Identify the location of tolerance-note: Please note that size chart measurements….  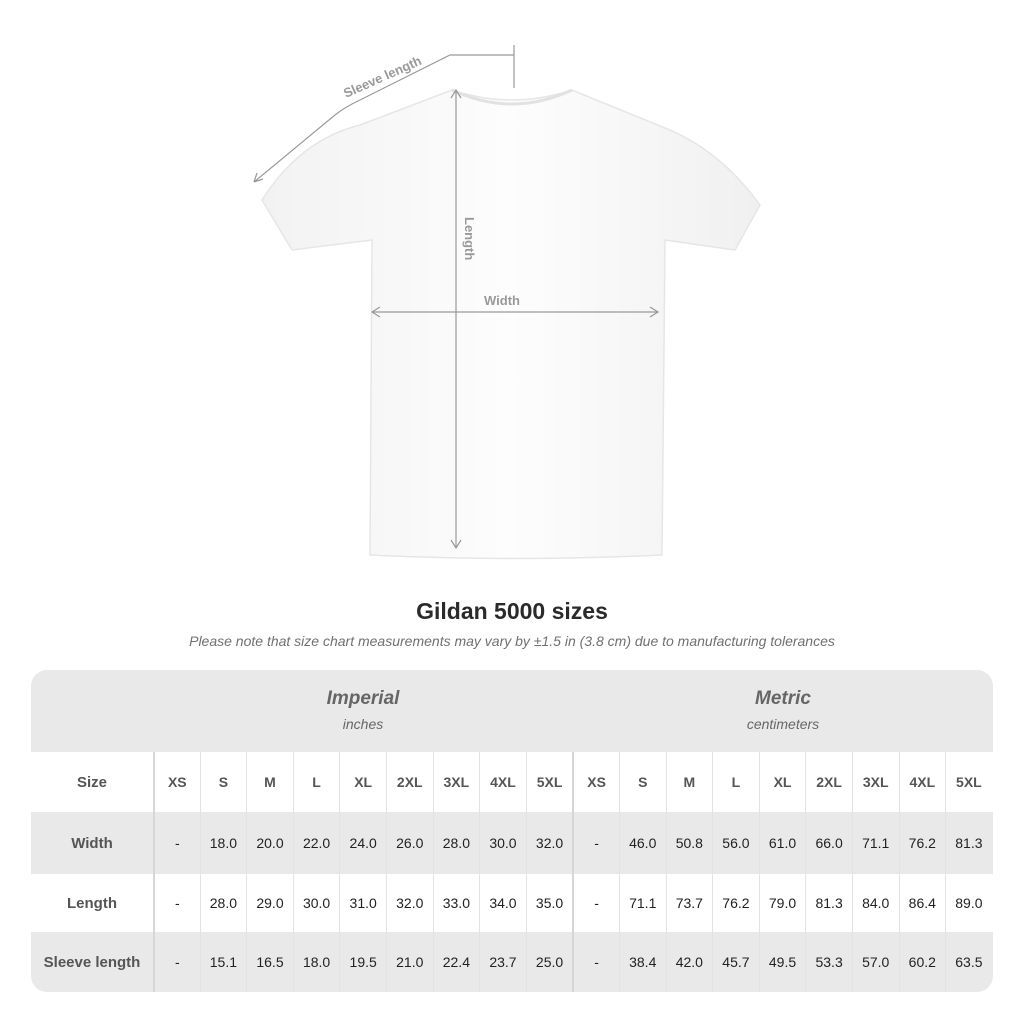
(512, 641).